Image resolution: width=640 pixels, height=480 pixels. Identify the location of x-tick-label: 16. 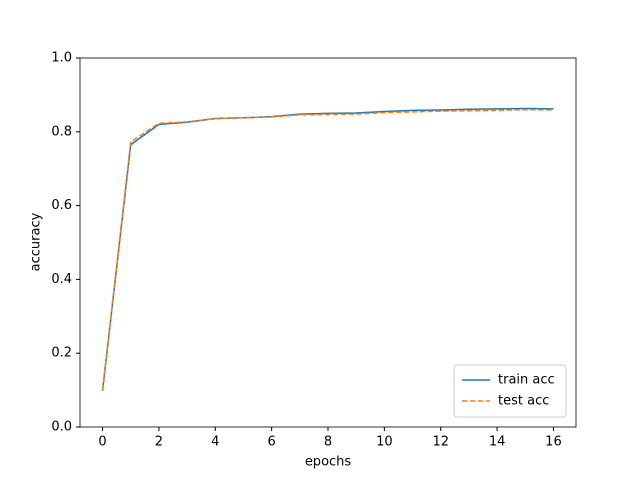
(553, 442).